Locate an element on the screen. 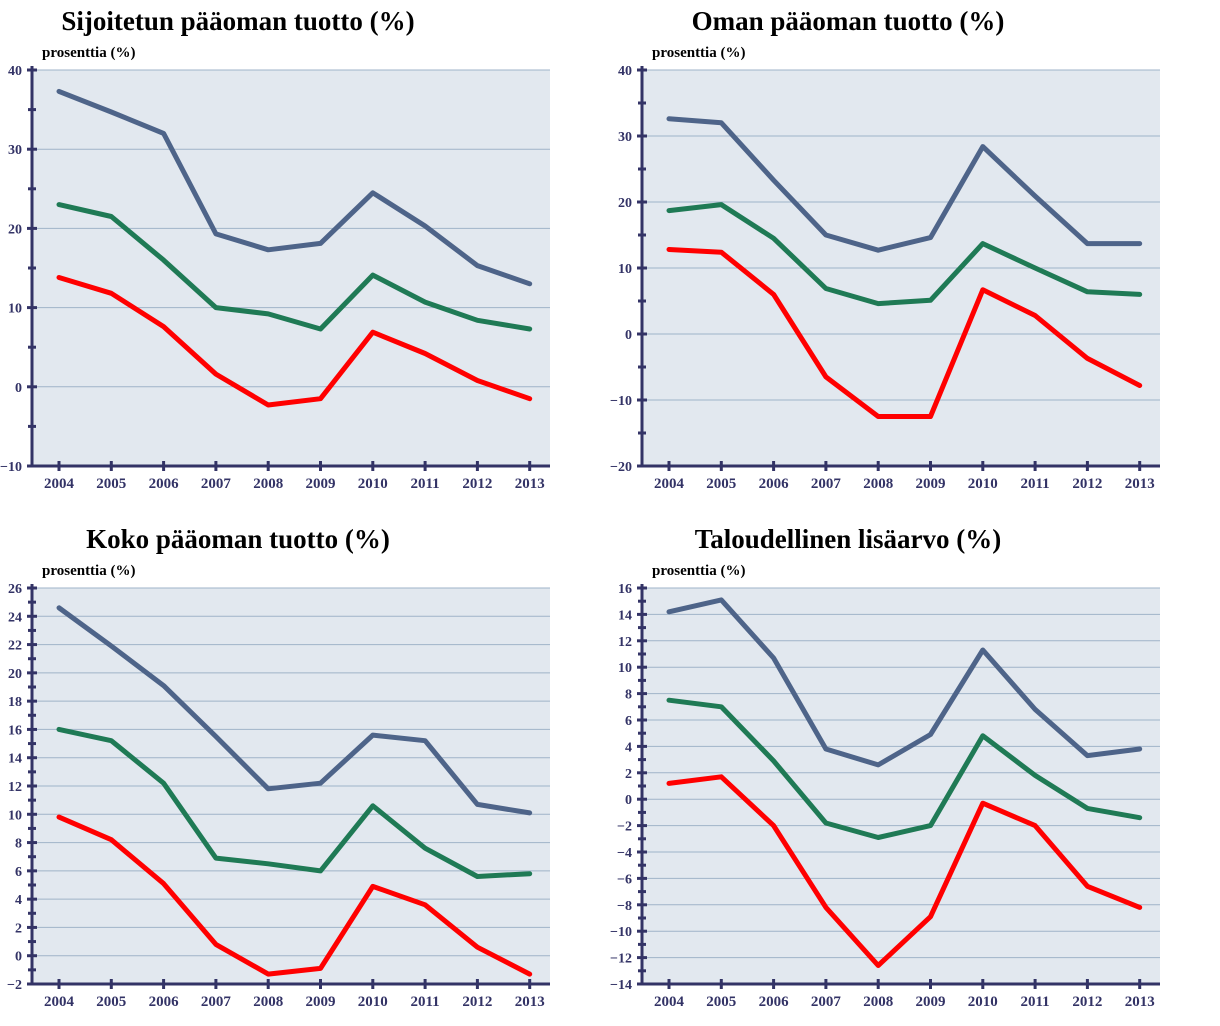  y-tick-label: −20 is located at coordinates (621, 467).